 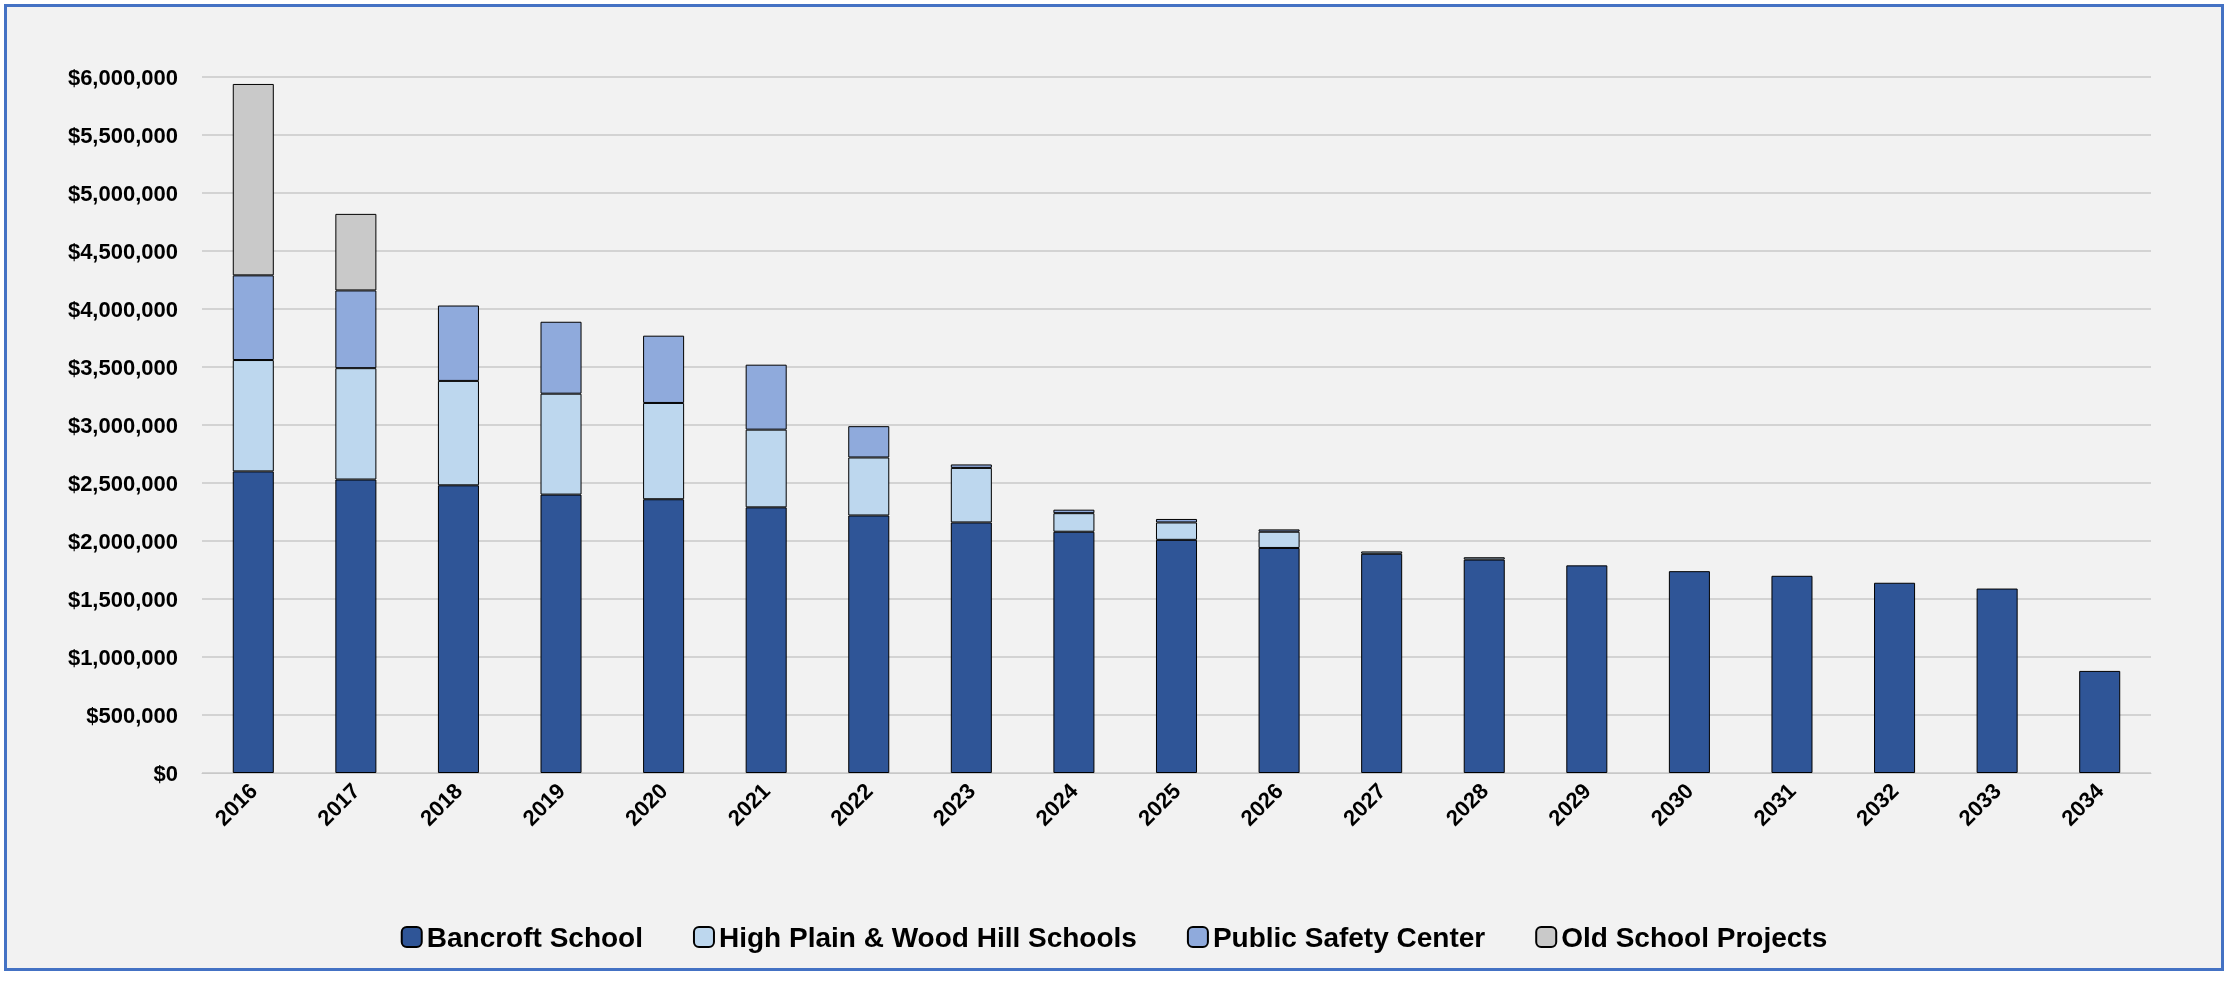 What do you see at coordinates (534, 937) in the screenshot?
I see `legend-label: Bancroft School` at bounding box center [534, 937].